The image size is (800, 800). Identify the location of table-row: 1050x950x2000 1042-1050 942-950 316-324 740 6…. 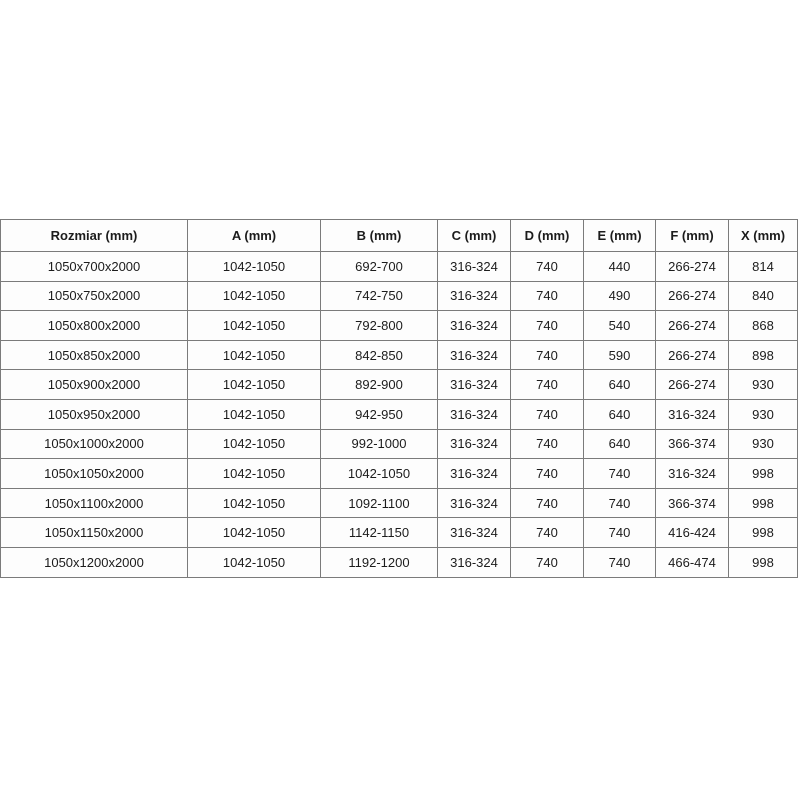
(399, 414).